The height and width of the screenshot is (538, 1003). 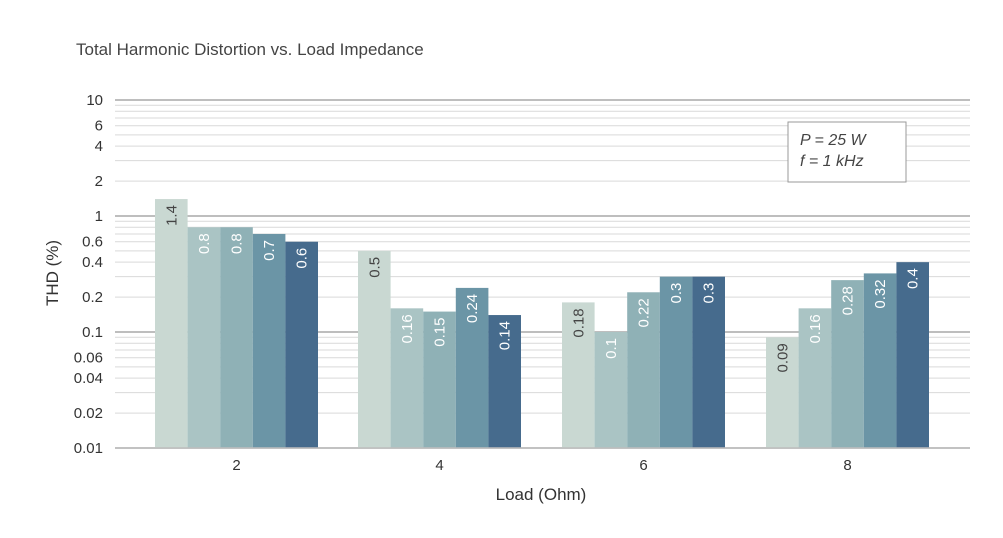 What do you see at coordinates (99, 146) in the screenshot?
I see `y-tick-label: 4` at bounding box center [99, 146].